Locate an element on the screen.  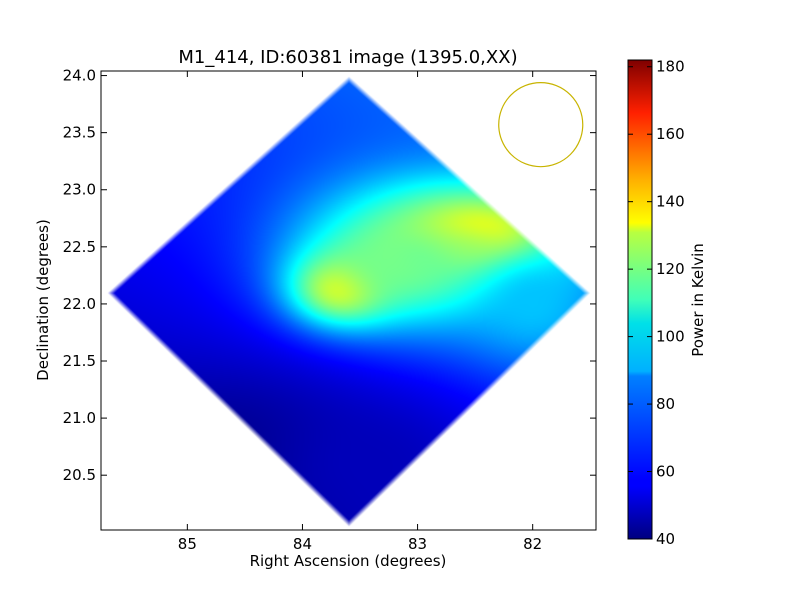
y-tick-label: 23.0 is located at coordinates (79, 190).